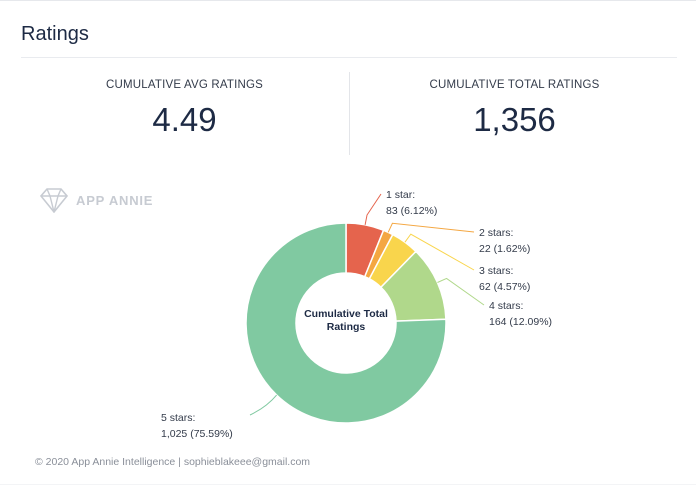 The height and width of the screenshot is (485, 696). I want to click on watermark-text: APP ANNIE, so click(115, 200).